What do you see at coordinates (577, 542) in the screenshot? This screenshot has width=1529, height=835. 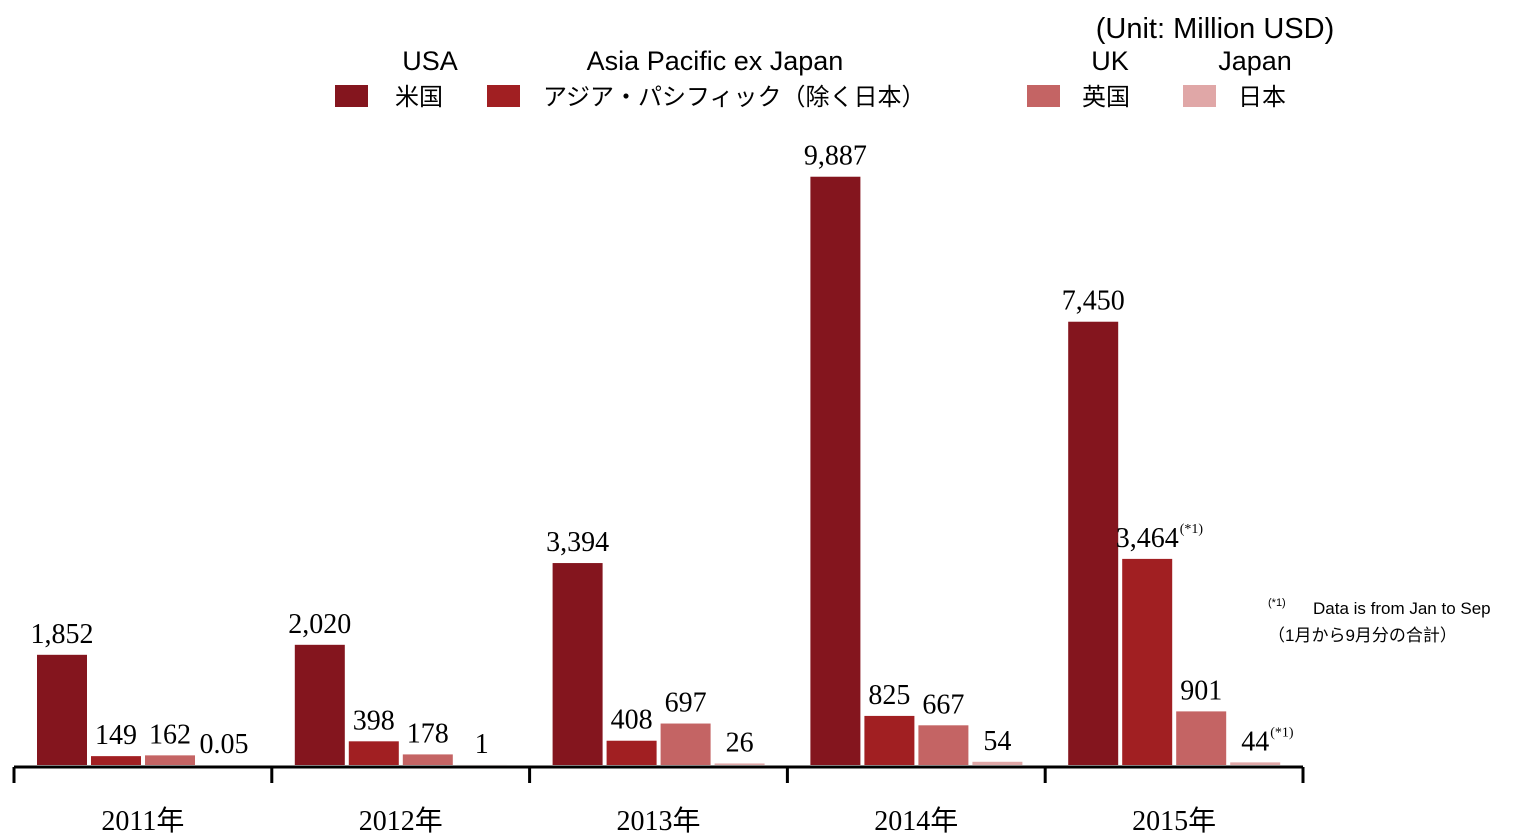 I see `value-label: 3,394` at bounding box center [577, 542].